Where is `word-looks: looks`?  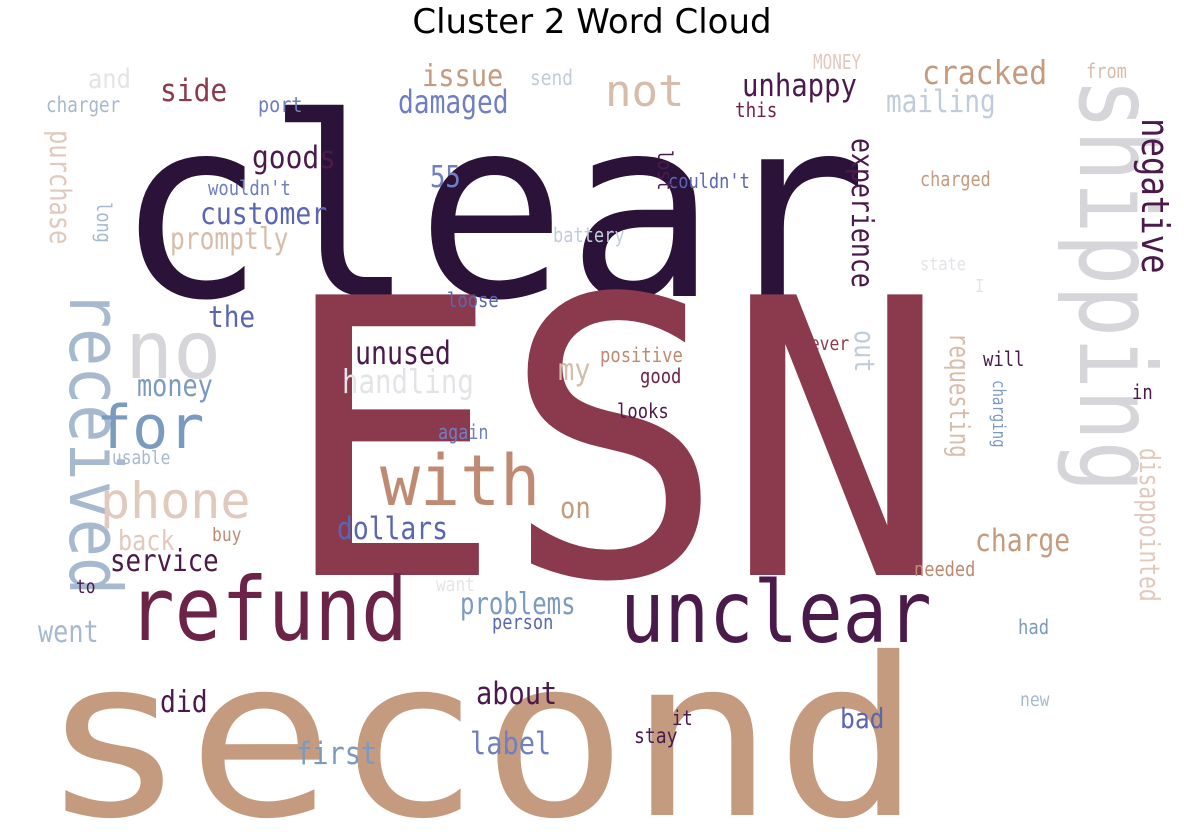
word-looks: looks is located at coordinates (643, 412).